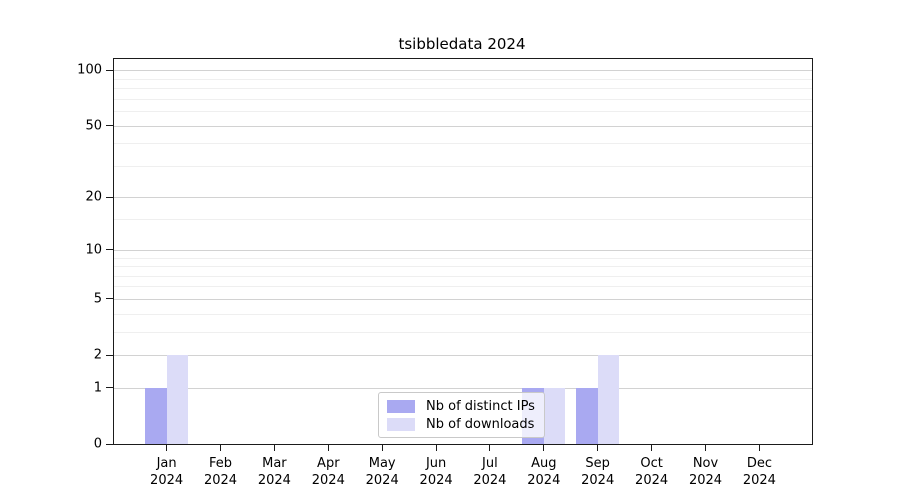  I want to click on x-tick-month: Jun, so click(436, 463).